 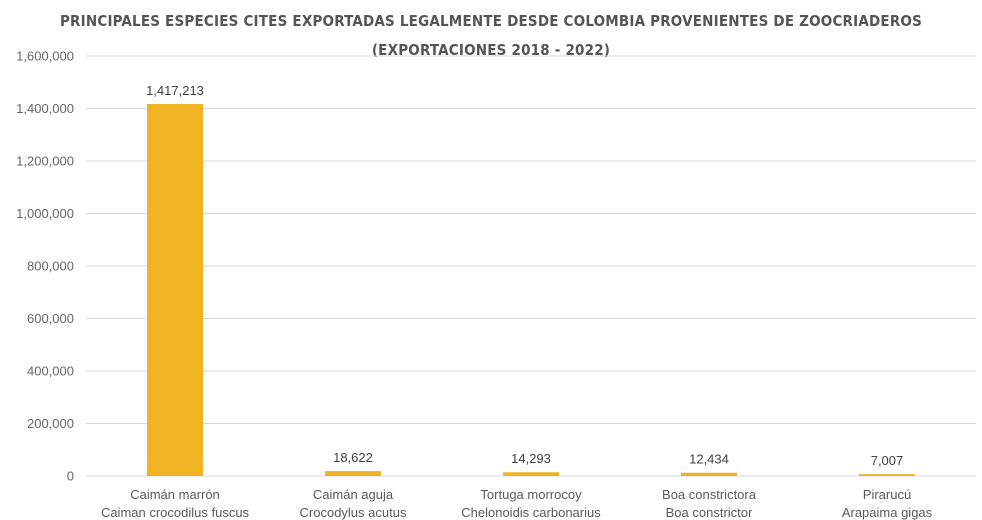 I want to click on x-category-label: Pirarucú, so click(x=887, y=494).